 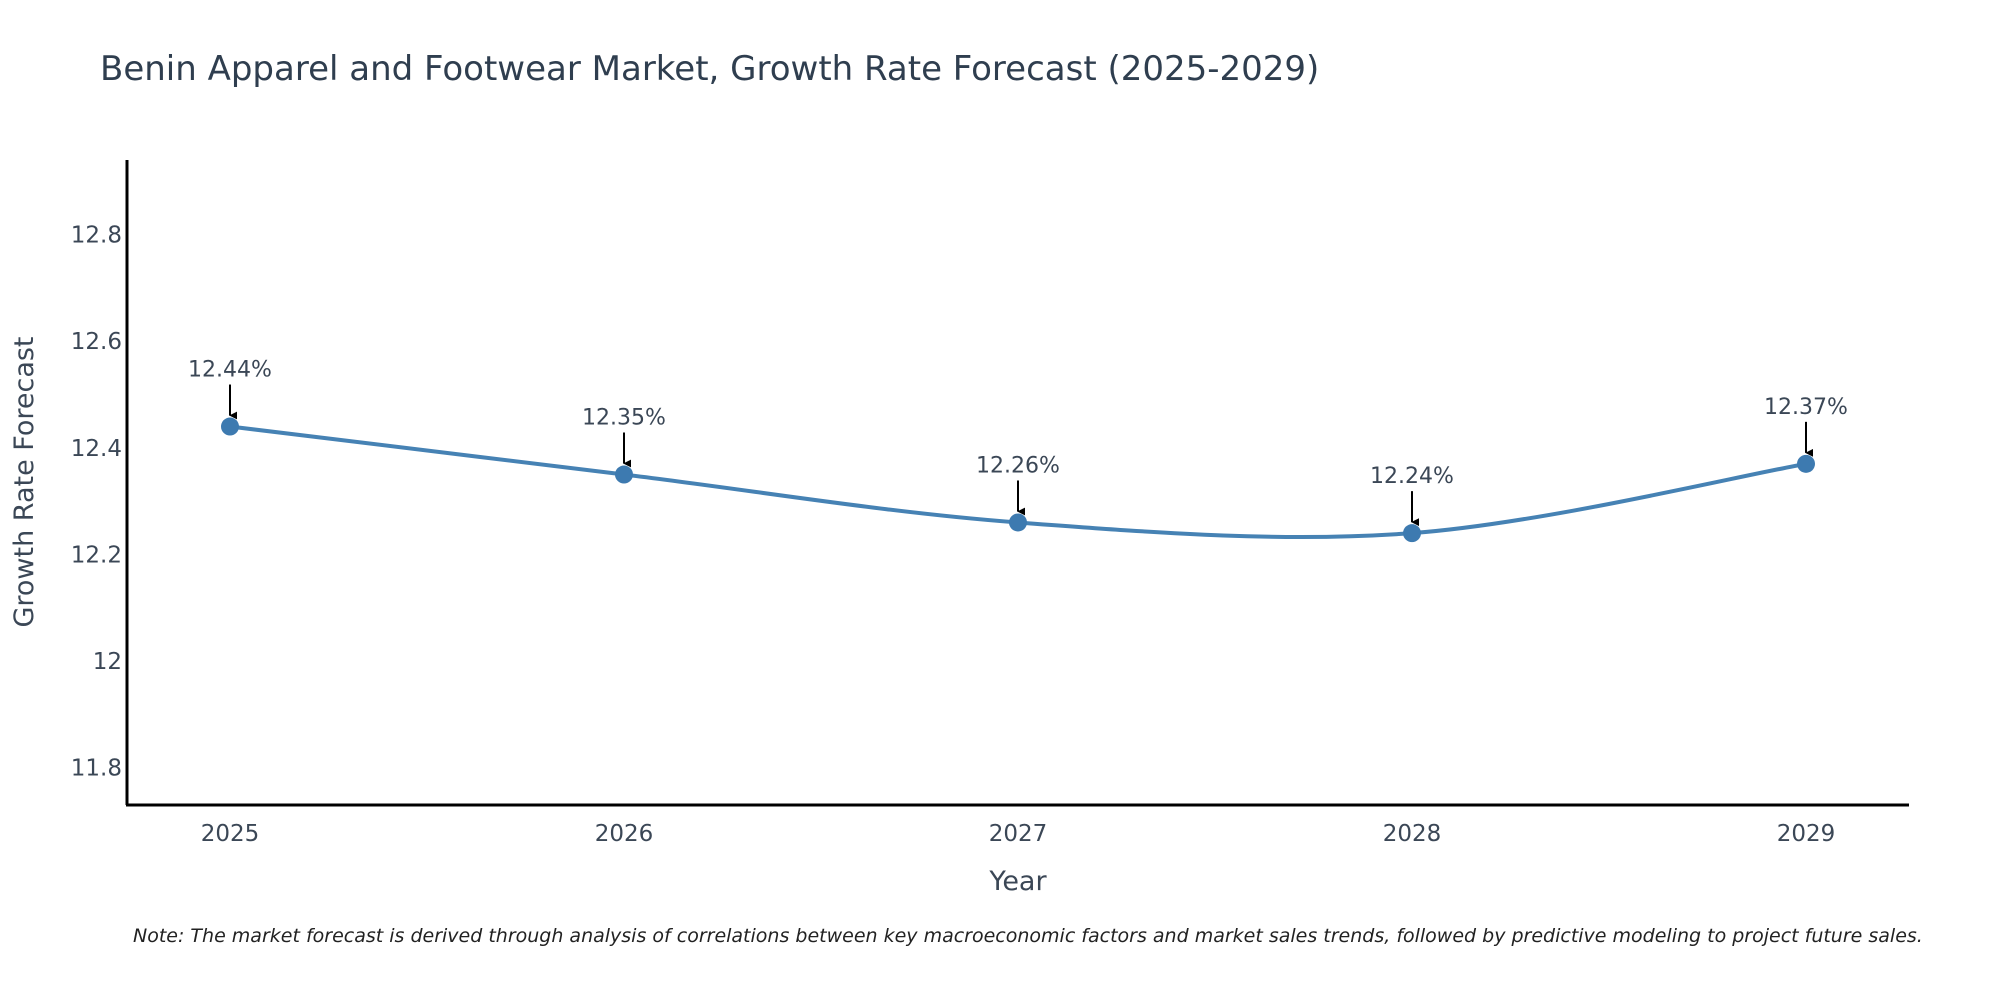 I want to click on data-label: 12.26%, so click(x=1018, y=465).